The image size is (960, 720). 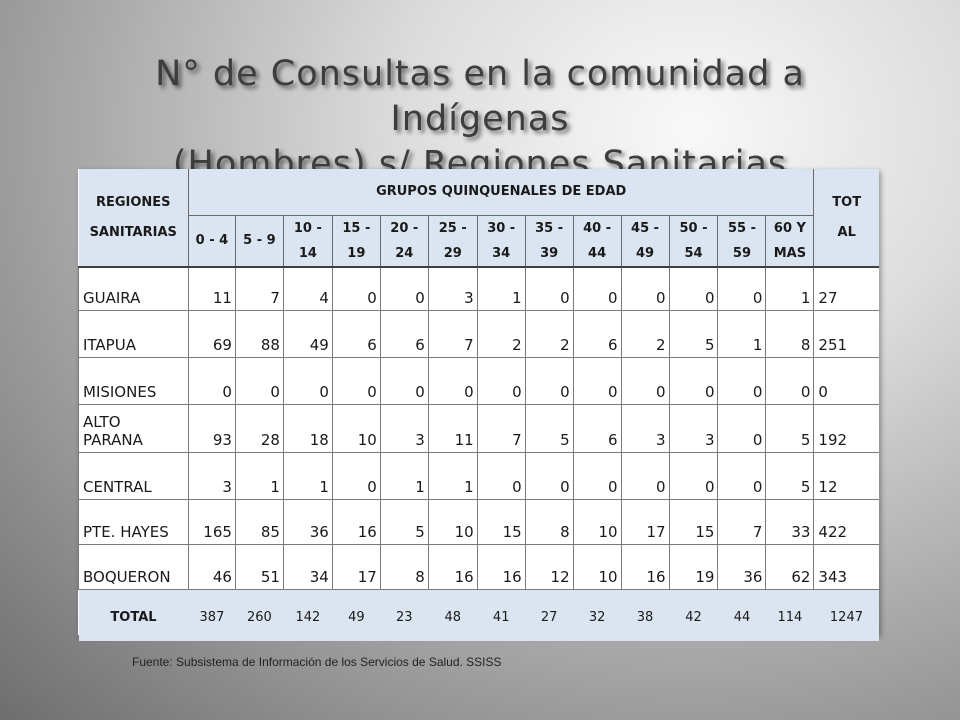 I want to click on total-value-cell: 387, so click(x=212, y=615).